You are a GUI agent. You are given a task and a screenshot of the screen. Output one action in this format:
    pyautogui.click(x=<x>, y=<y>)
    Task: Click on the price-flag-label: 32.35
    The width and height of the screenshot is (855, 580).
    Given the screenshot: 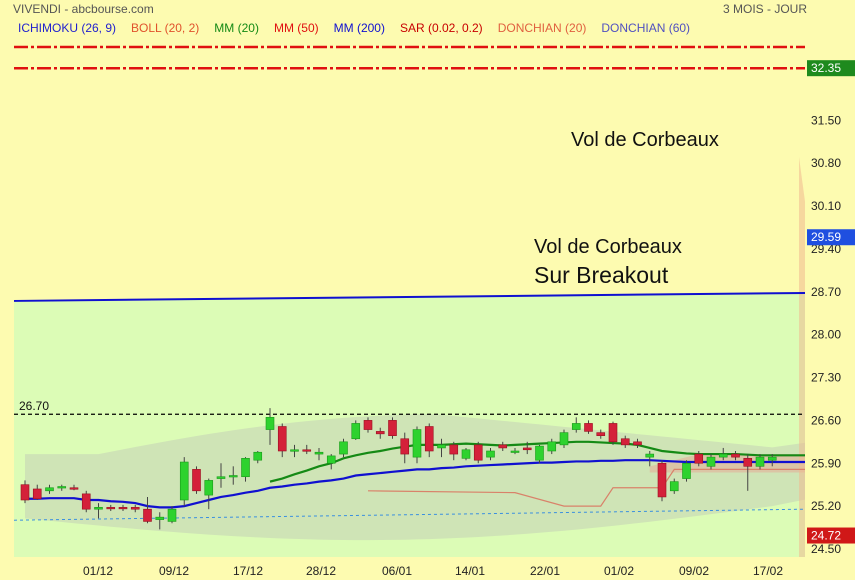 What is the action you would take?
    pyautogui.click(x=826, y=68)
    